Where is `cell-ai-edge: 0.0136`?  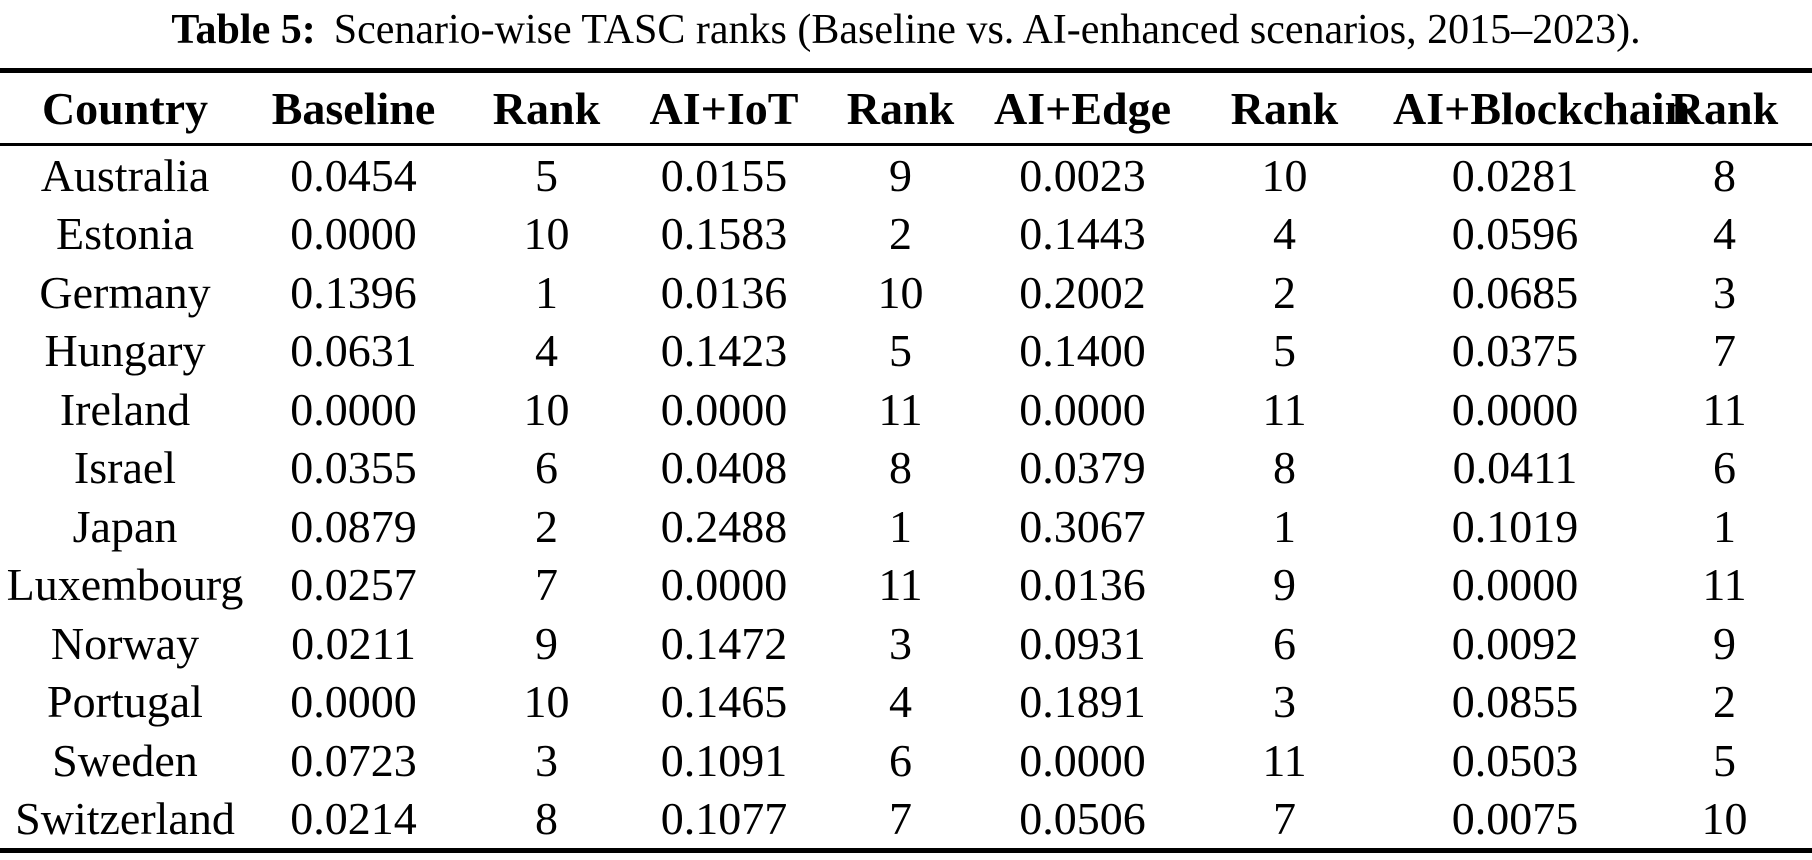 cell-ai-edge: 0.0136 is located at coordinates (1082, 585).